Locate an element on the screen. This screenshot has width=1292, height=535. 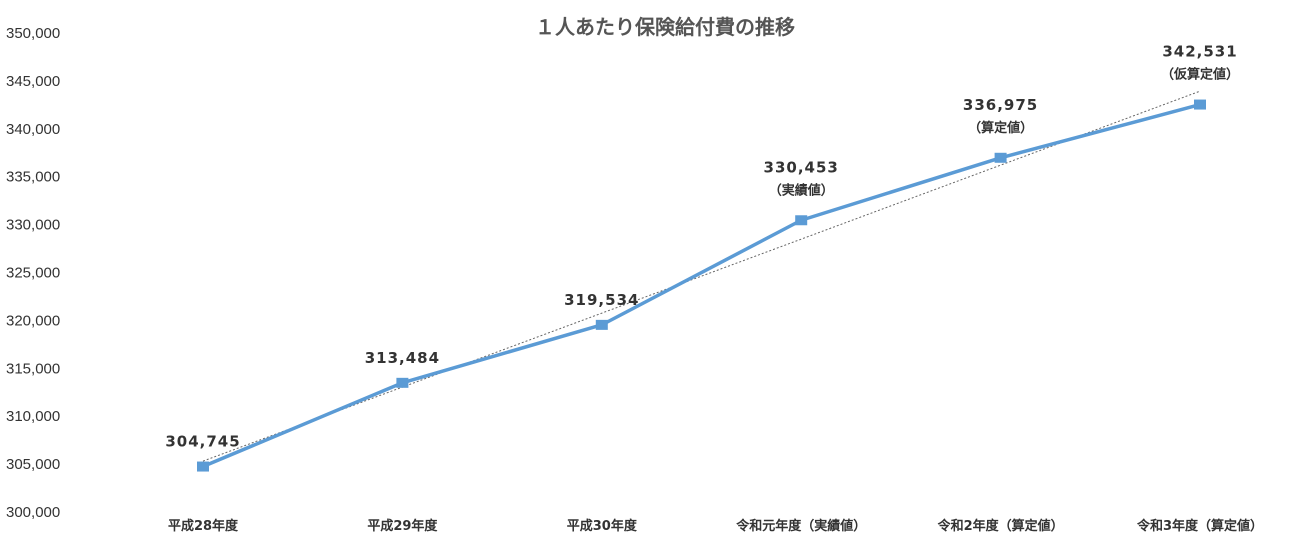
x-tick-label: 平成28年度 is located at coordinates (203, 526).